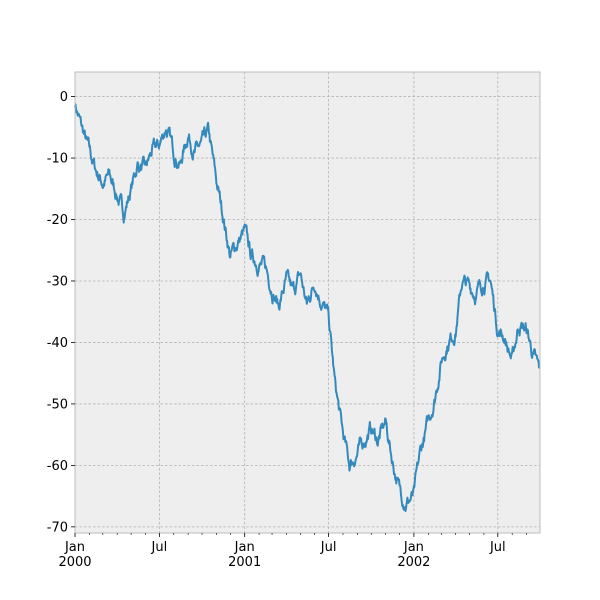 Image resolution: width=600 pixels, height=600 pixels. What do you see at coordinates (57, 343) in the screenshot?
I see `y-tick-label: -40` at bounding box center [57, 343].